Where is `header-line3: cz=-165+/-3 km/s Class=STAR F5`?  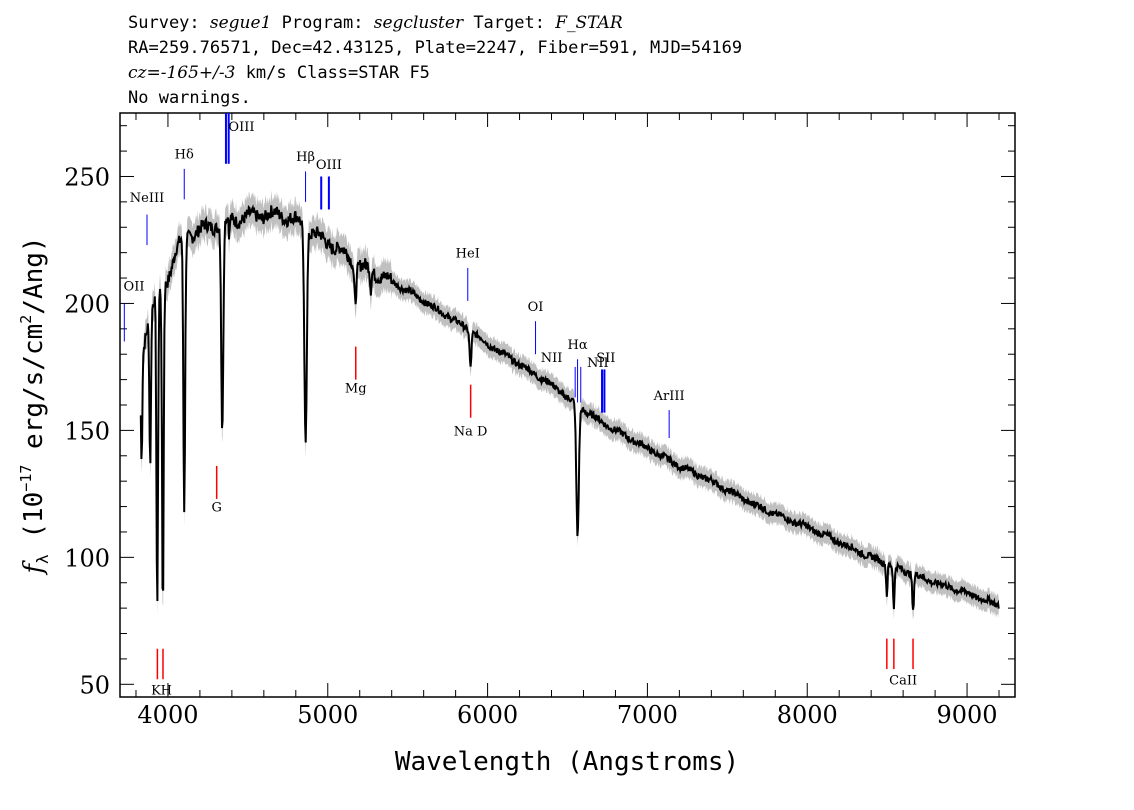 header-line3: cz=-165+/-3 km/s Class=STAR F5 is located at coordinates (279, 73).